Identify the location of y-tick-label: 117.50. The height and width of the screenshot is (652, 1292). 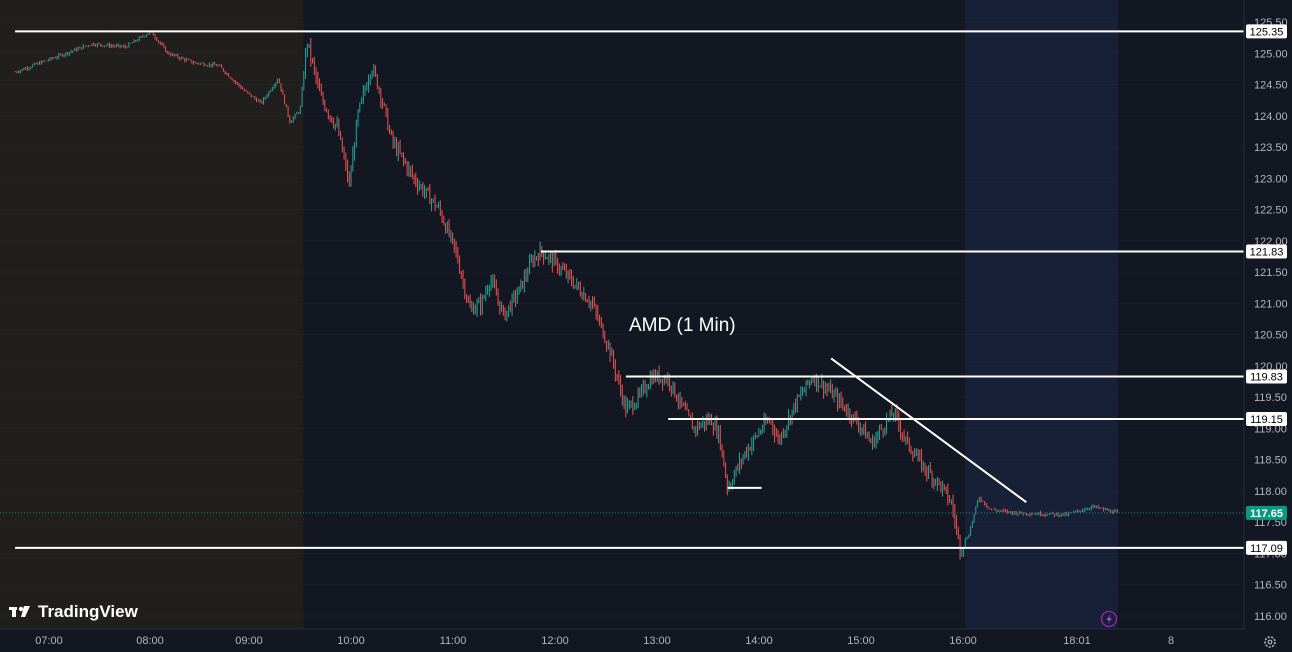
(1270, 523).